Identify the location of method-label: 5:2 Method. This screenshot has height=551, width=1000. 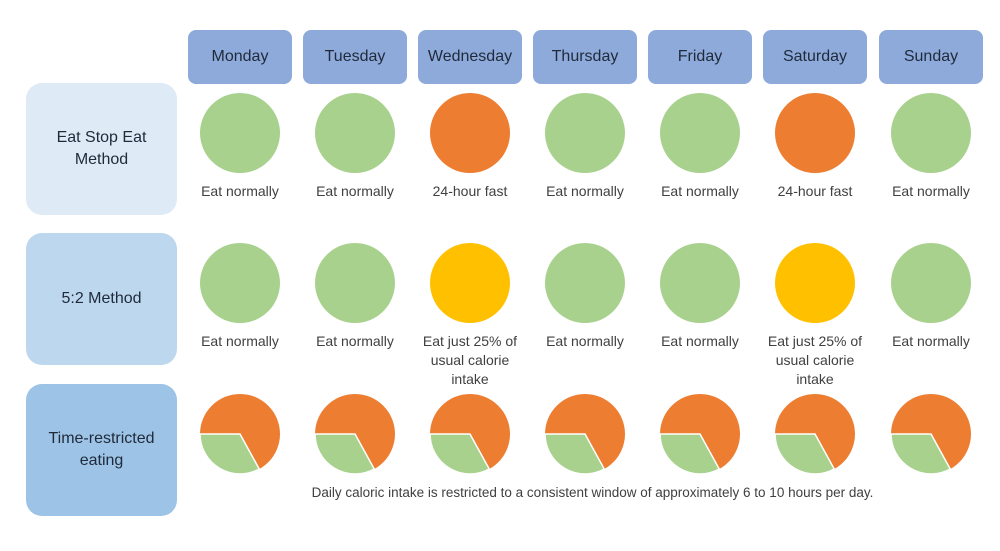
(101, 299).